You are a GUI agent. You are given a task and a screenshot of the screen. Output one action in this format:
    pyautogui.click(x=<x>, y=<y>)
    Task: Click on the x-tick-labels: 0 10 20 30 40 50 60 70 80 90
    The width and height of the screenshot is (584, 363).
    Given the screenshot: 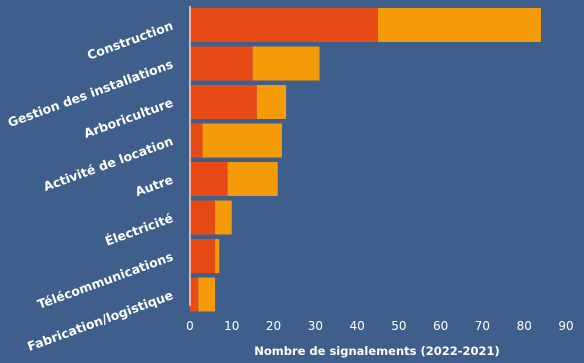 What is the action you would take?
    pyautogui.click(x=379, y=326)
    